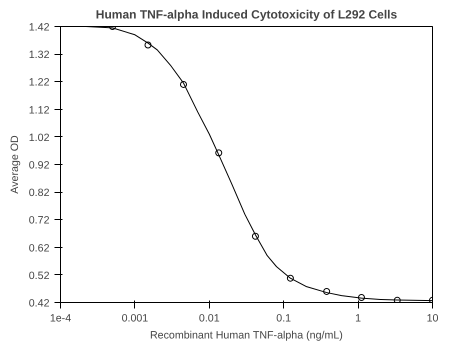 This screenshot has width=450, height=344. Describe the element at coordinates (39, 55) in the screenshot. I see `y-tick-label: 1.32` at that location.